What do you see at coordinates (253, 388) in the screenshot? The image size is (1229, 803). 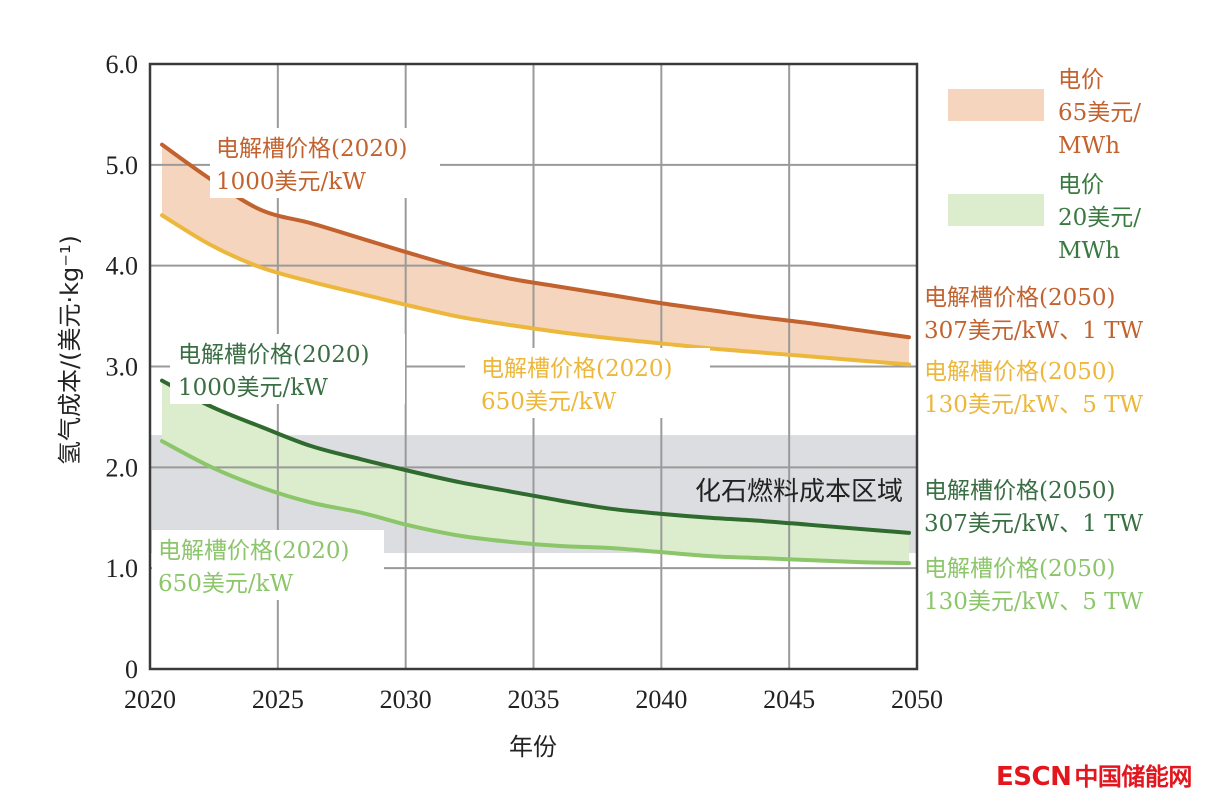 I see `annotation-green-dark-2020: 1000美元/kW` at bounding box center [253, 388].